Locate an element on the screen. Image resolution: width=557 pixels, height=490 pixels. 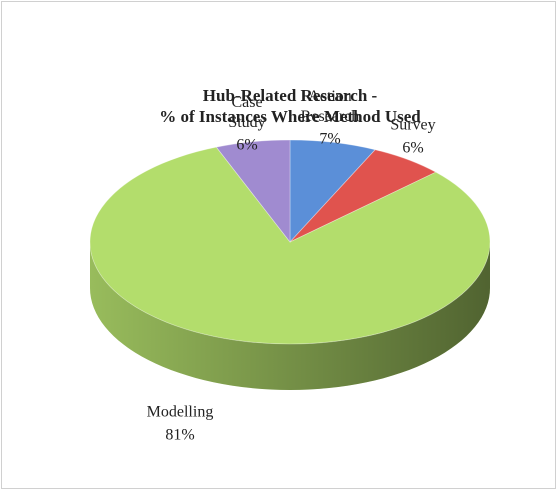
chart-title: Hub-Related Research - is located at coordinates (290, 95).